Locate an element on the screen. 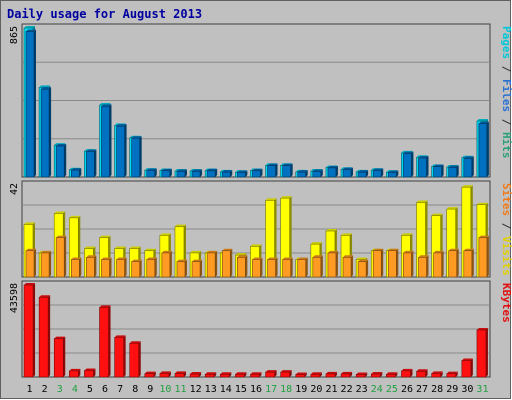  bar-sites-day-5-top is located at coordinates (91, 256).